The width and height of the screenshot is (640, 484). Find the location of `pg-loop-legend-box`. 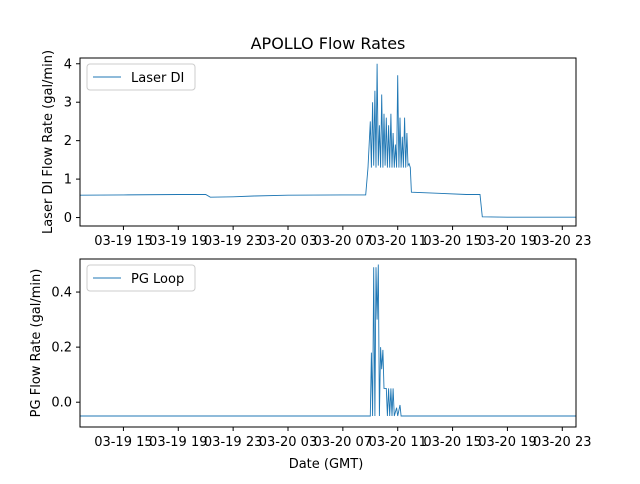

pg-loop-legend-box is located at coordinates (141, 278).